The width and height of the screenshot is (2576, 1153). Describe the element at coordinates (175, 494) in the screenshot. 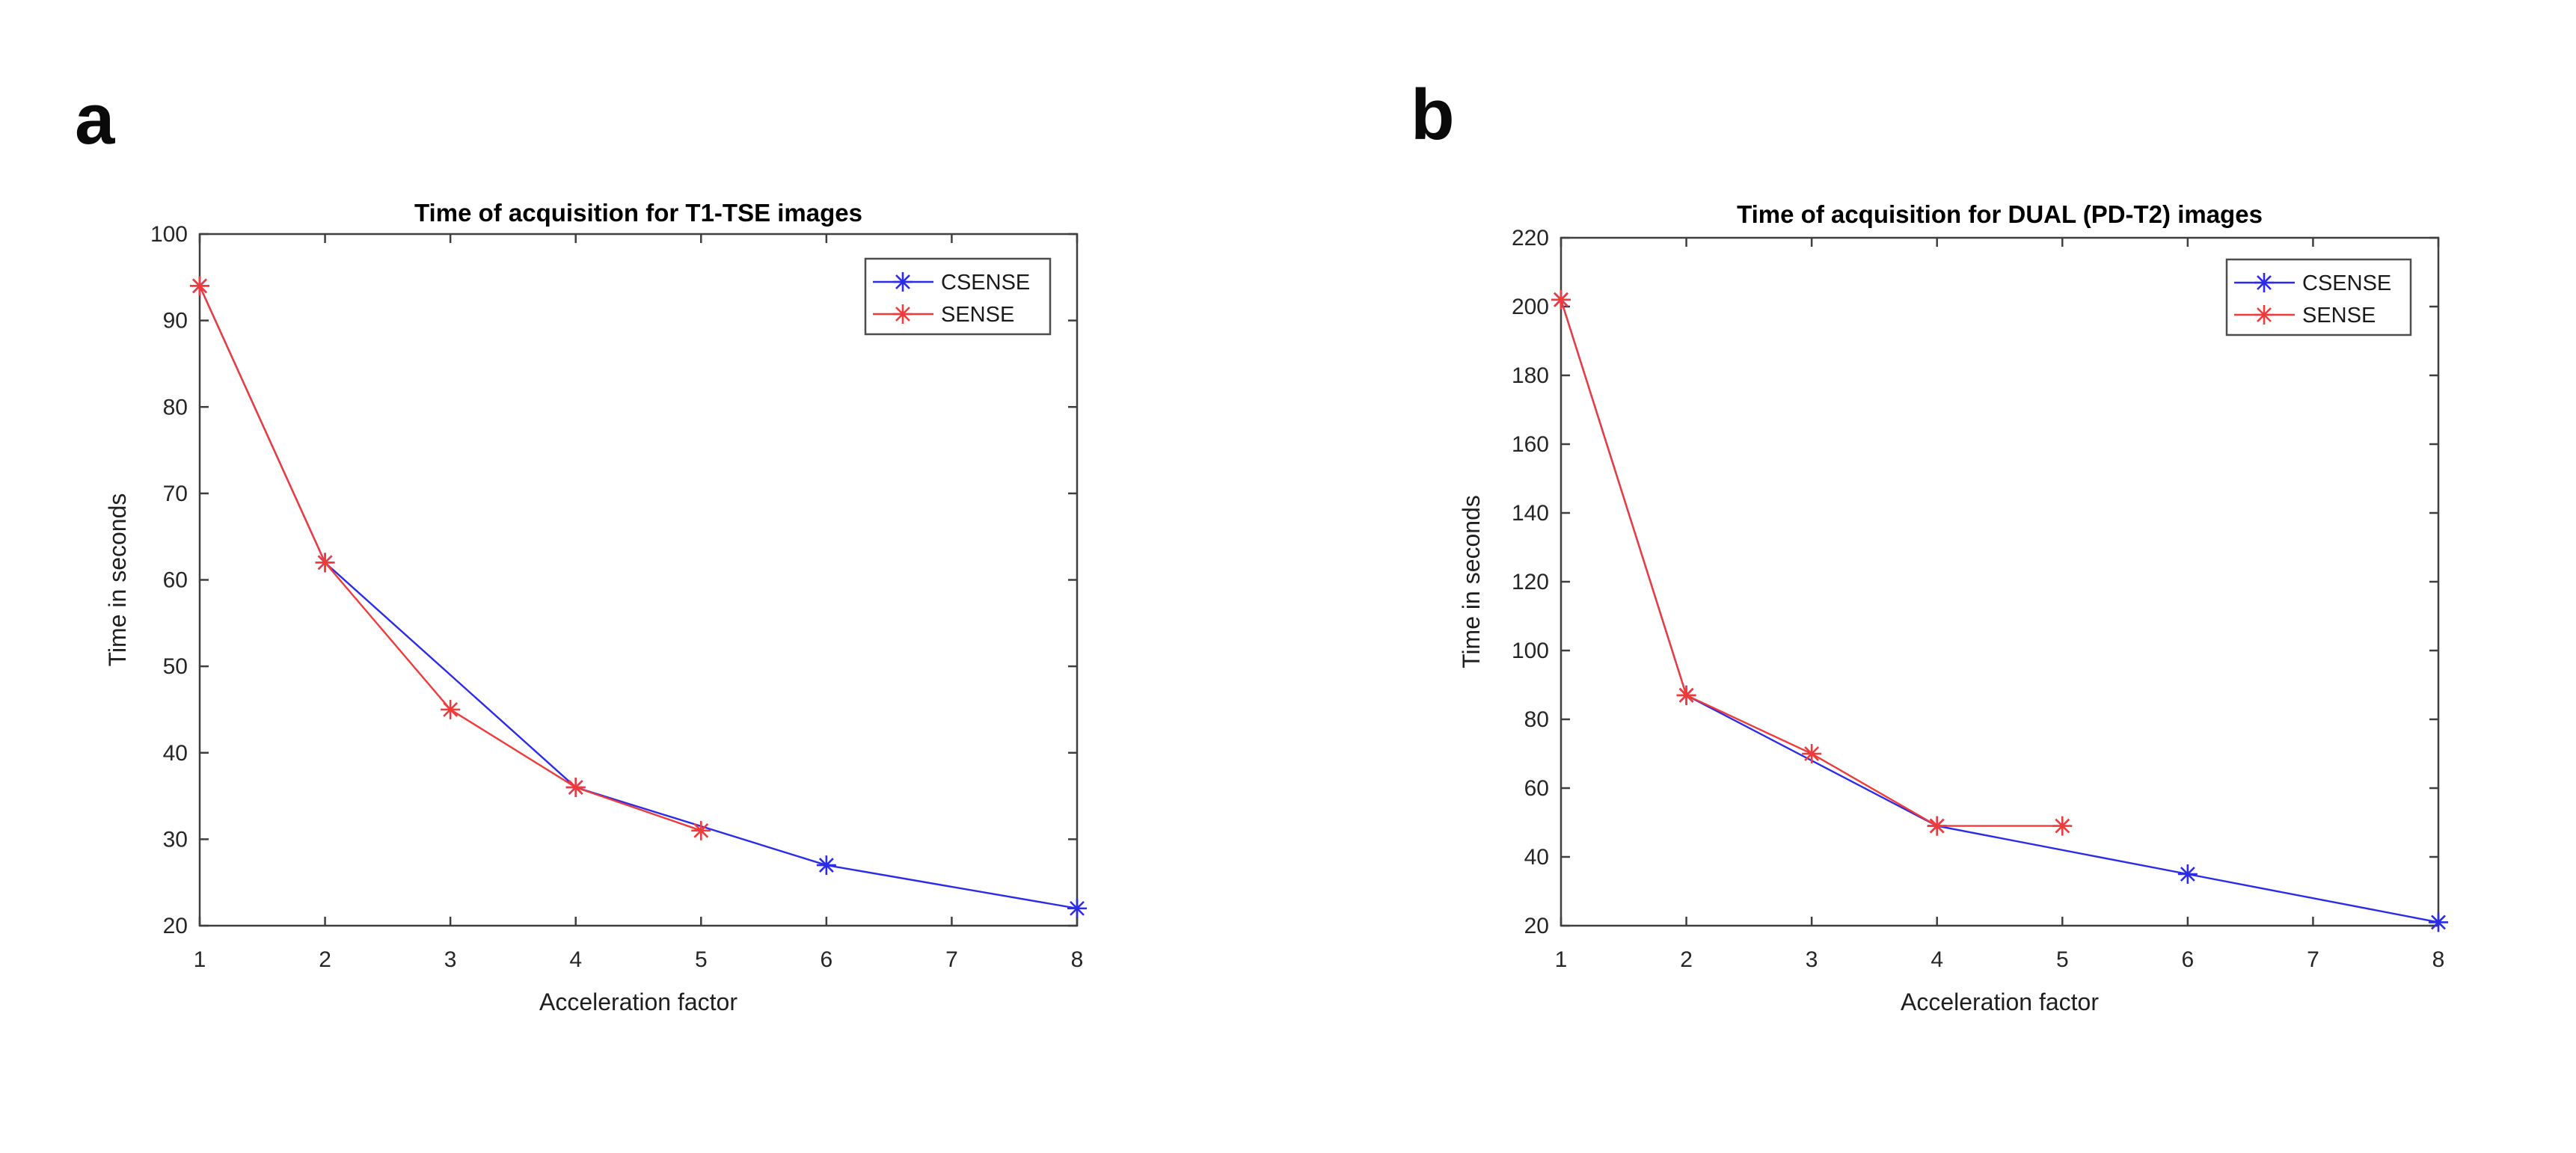

I see `y-tick-label: 70` at that location.